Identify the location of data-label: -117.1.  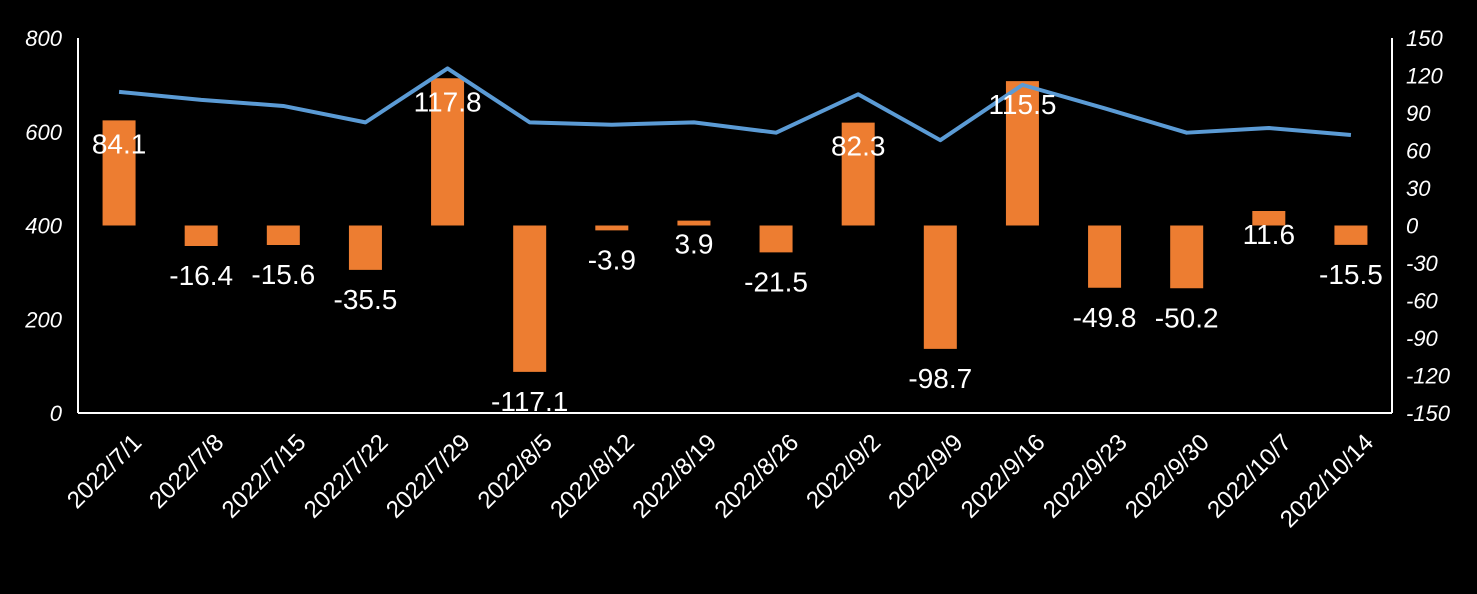
(529, 401).